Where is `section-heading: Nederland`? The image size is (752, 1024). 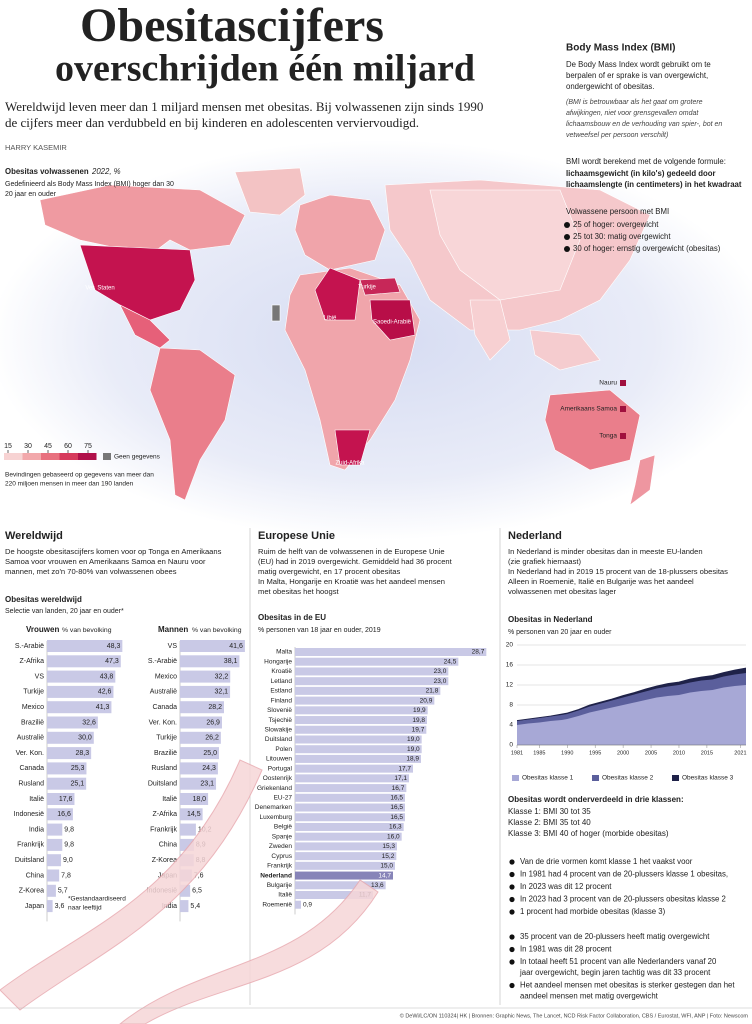
section-heading: Nederland is located at coordinates (535, 536).